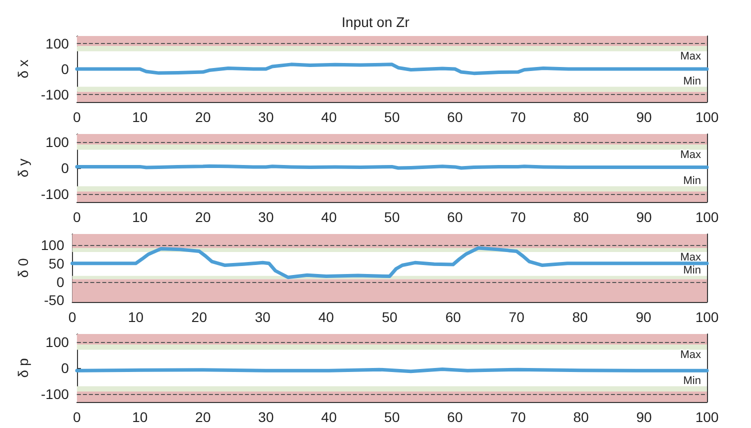  What do you see at coordinates (54, 300) in the screenshot?
I see `y-tick-label: -50` at bounding box center [54, 300].